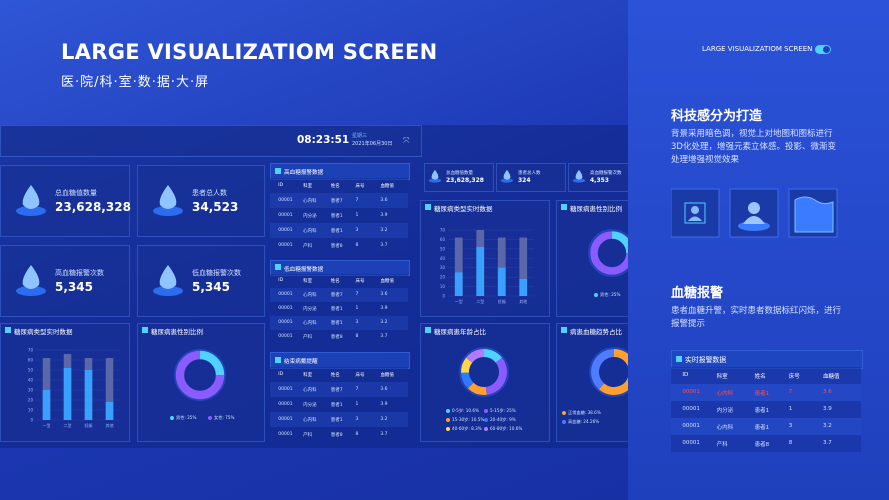 Image resolution: width=889 pixels, height=500 pixels. Describe the element at coordinates (209, 193) in the screenshot. I see `stat-label: 患者总人数` at that location.